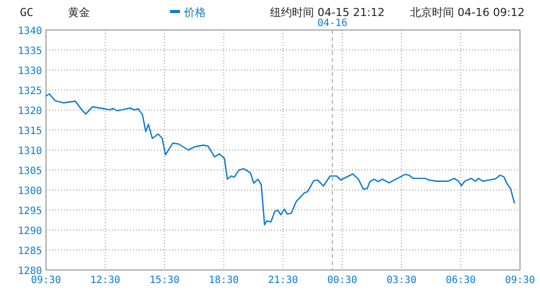 This screenshot has height=300, width=540. Describe the element at coordinates (401, 280) in the screenshot. I see `x-tick-label: 03:30` at that location.